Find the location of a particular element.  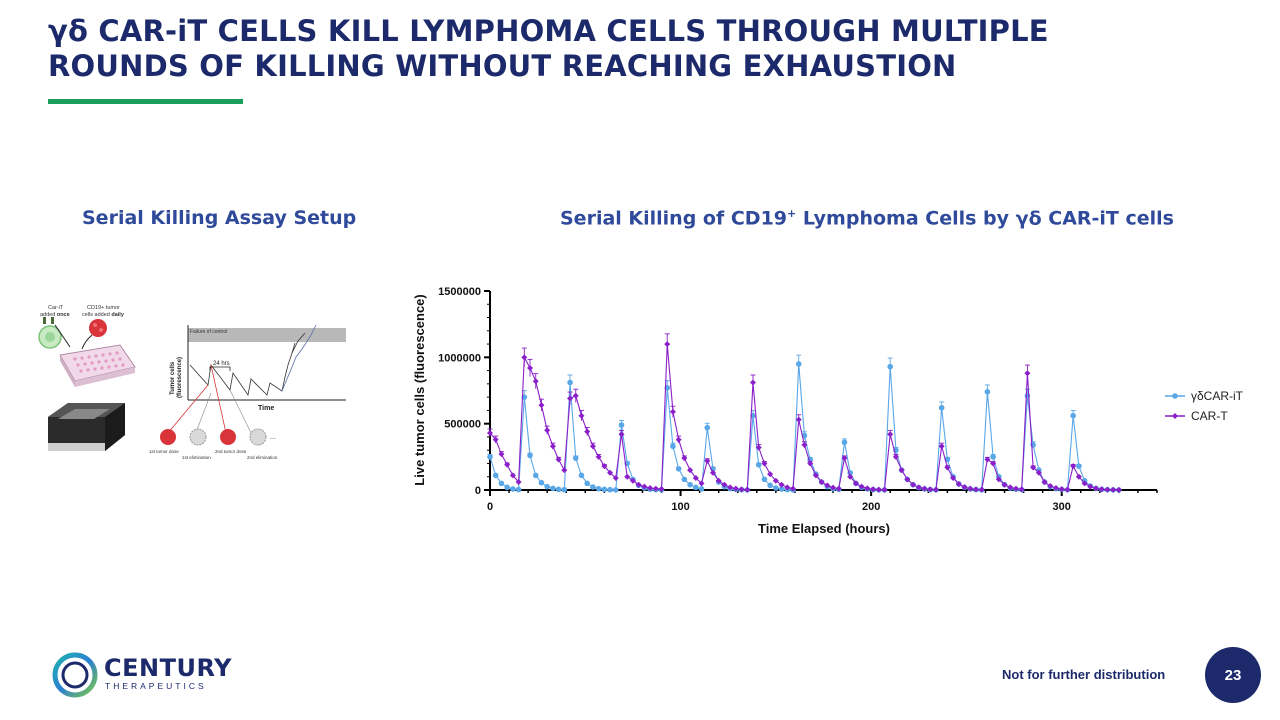

cells-daily-label: cells added daily is located at coordinates (103, 315).